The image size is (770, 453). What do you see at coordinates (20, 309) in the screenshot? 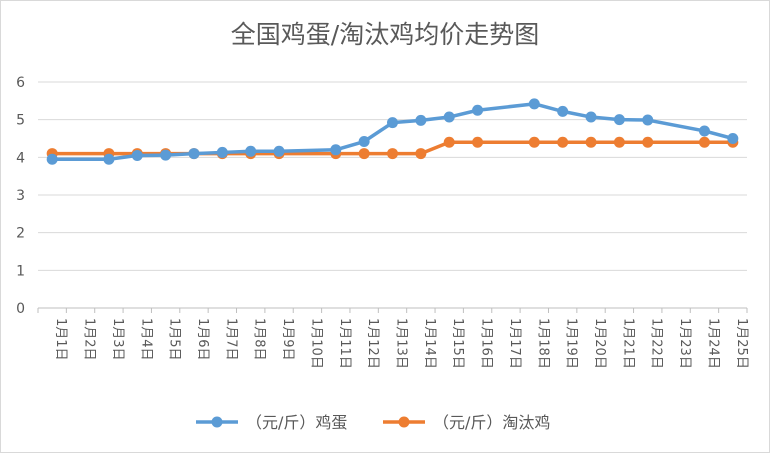
I see `y-tick-label: 0` at bounding box center [20, 309].